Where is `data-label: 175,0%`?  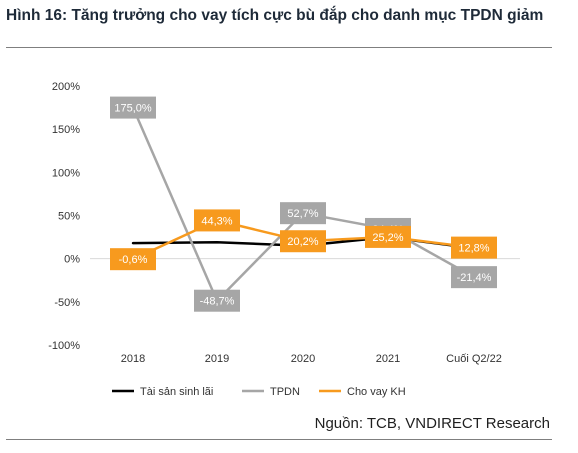
data-label: 175,0% is located at coordinates (133, 107).